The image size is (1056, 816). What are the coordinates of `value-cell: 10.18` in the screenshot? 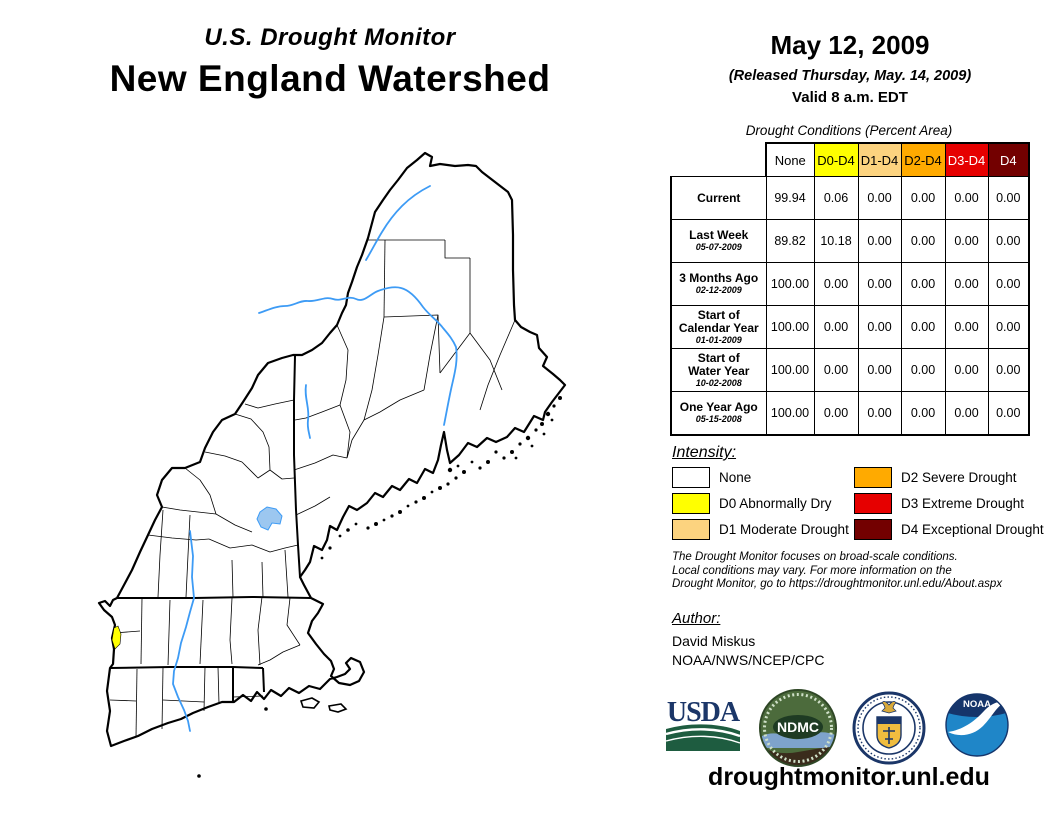 It's located at (836, 241).